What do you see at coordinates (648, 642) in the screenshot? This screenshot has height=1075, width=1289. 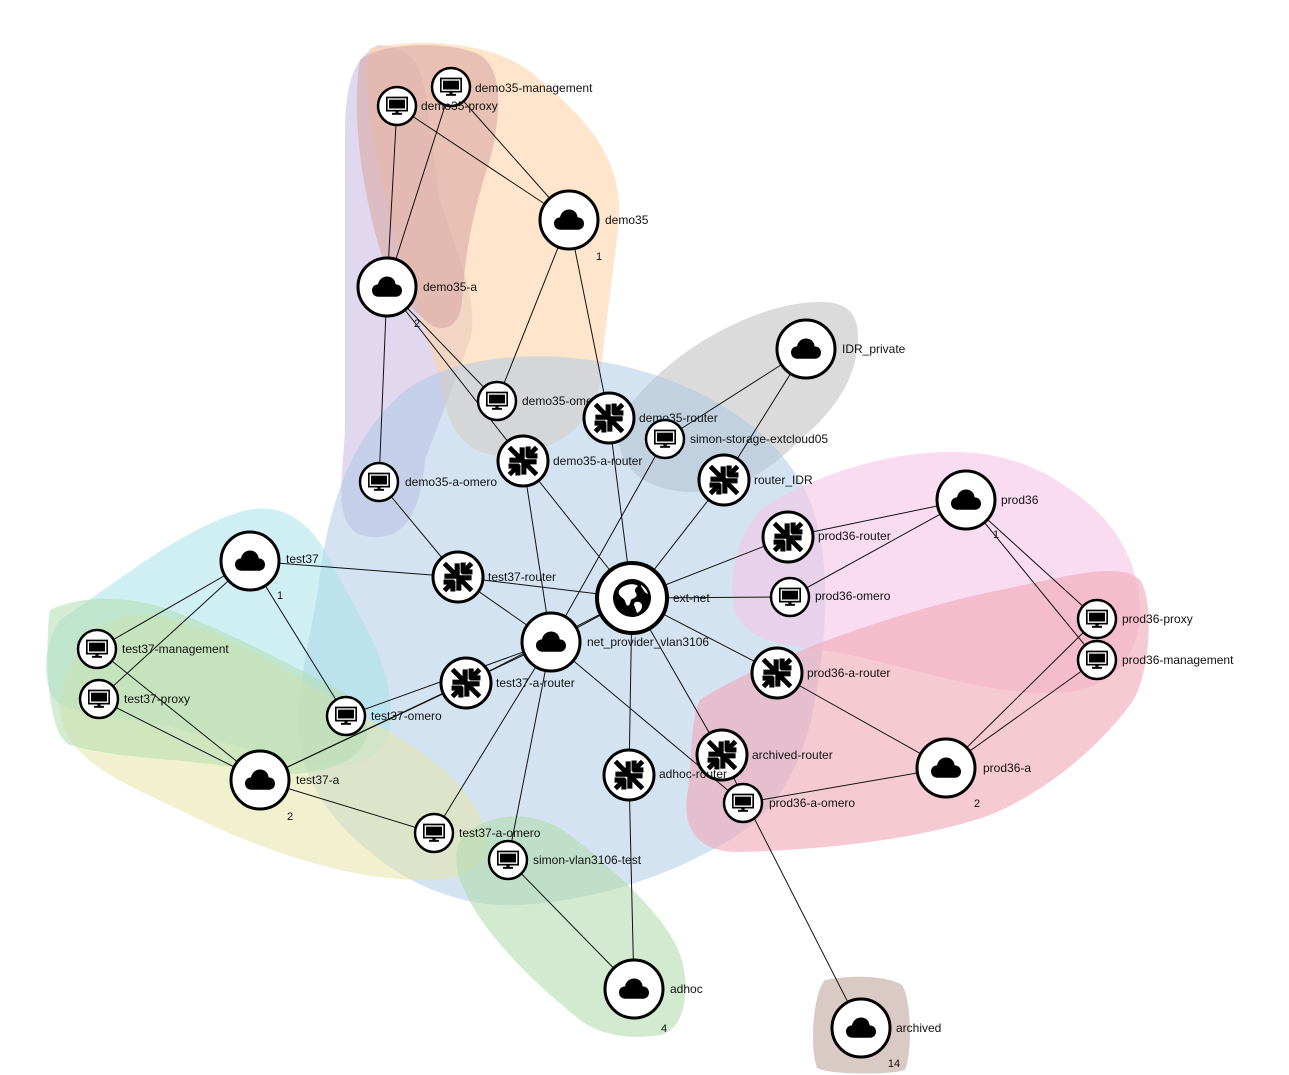 I see `node-label: net_provider_vlan3106` at bounding box center [648, 642].